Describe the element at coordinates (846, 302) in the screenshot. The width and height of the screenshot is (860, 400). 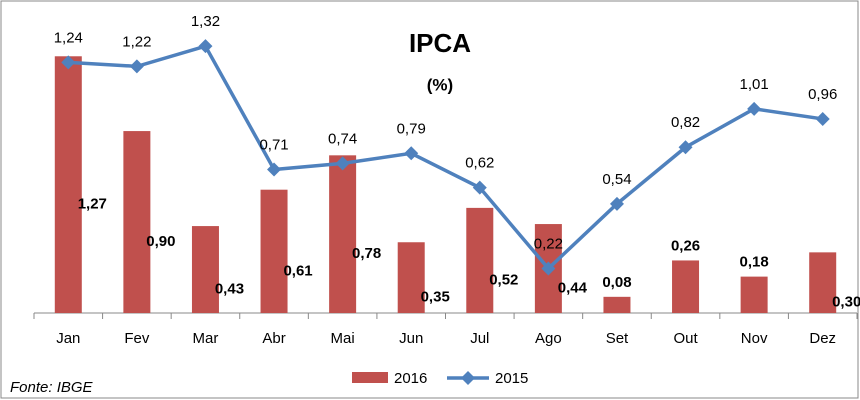
I see `bar-label: 0,30` at that location.